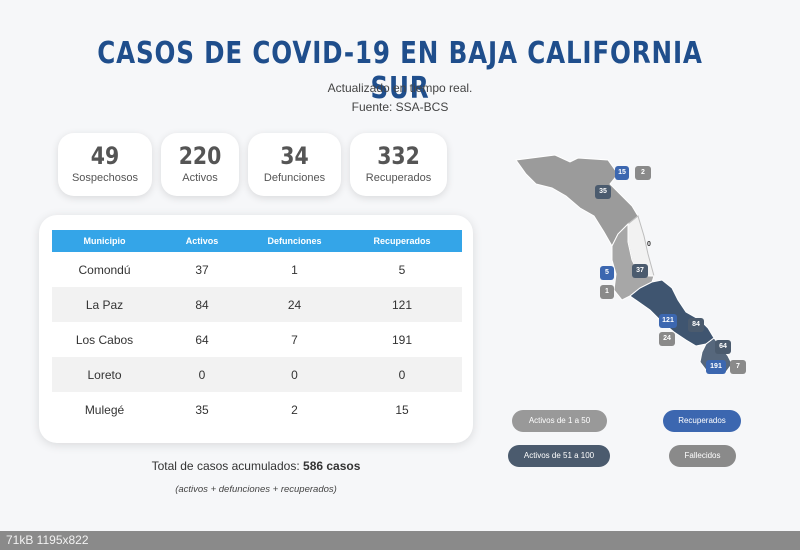 Image resolution: width=800 pixels, height=550 pixels. I want to click on legend-fallecidos: Fallecidos, so click(702, 456).